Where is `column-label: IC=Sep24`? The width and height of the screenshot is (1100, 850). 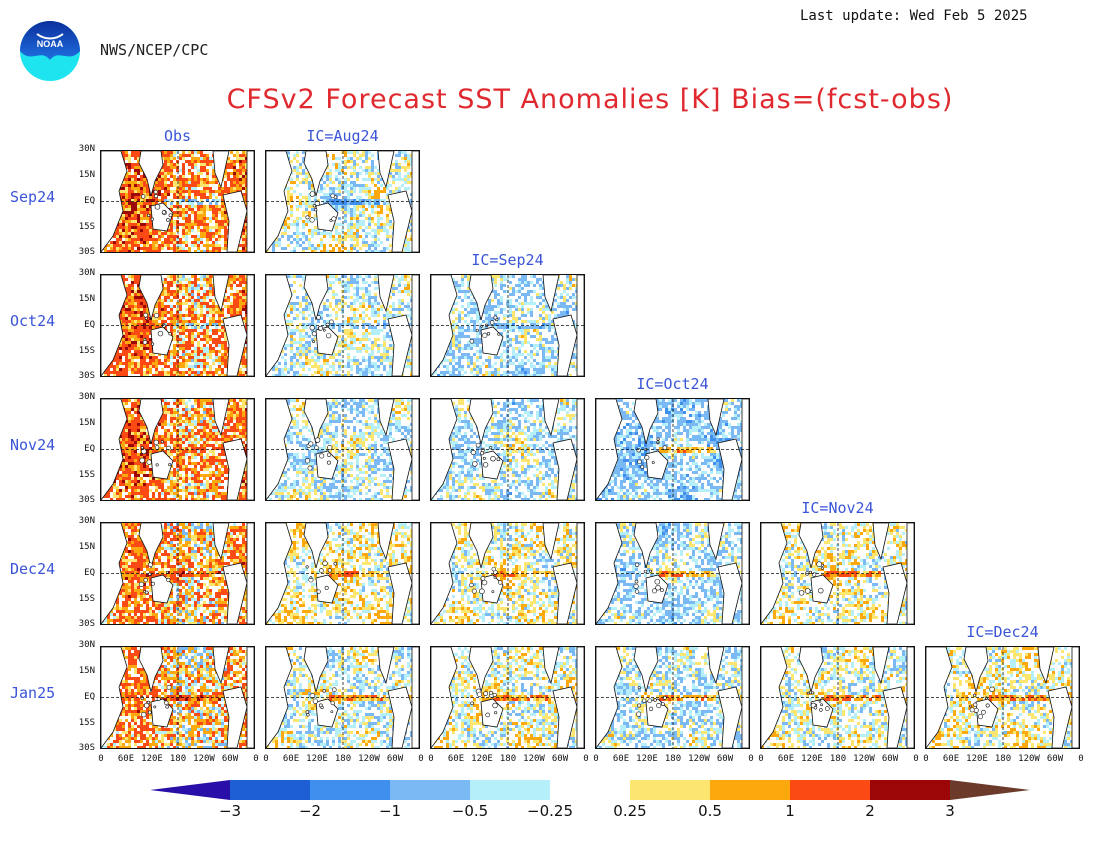 column-label: IC=Sep24 is located at coordinates (507, 260).